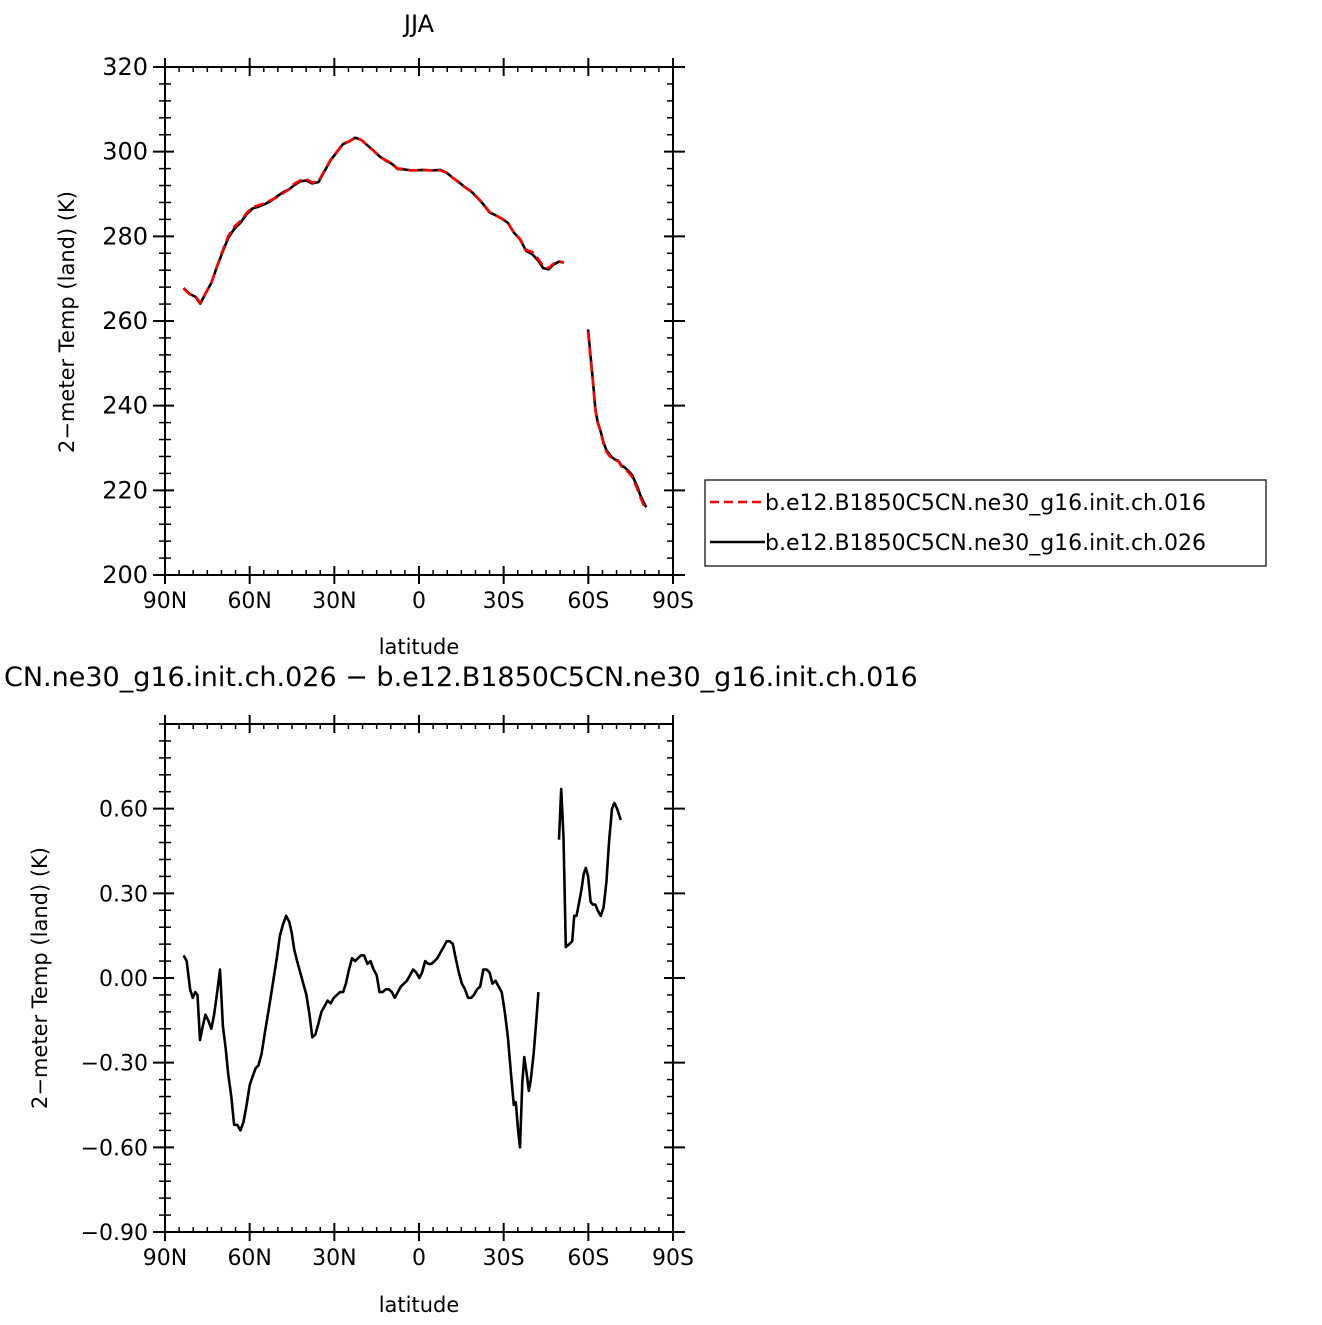 The height and width of the screenshot is (1325, 1322). Describe the element at coordinates (165, 601) in the screenshot. I see `top-x-tick-label: 90N` at that location.